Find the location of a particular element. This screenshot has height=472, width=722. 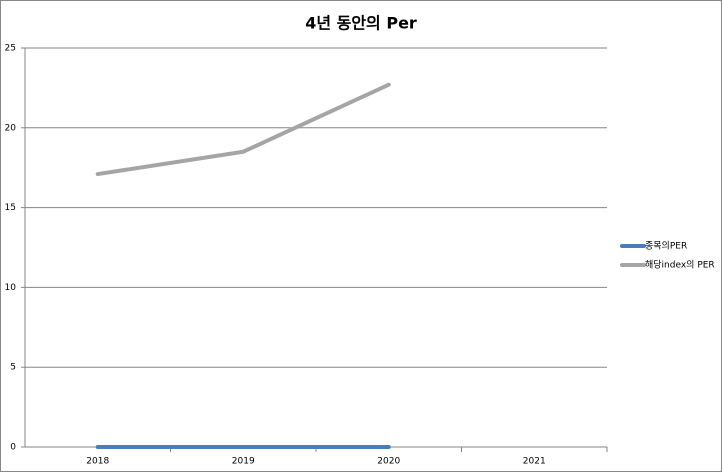

y-tick-label: 20 is located at coordinates (11, 128).